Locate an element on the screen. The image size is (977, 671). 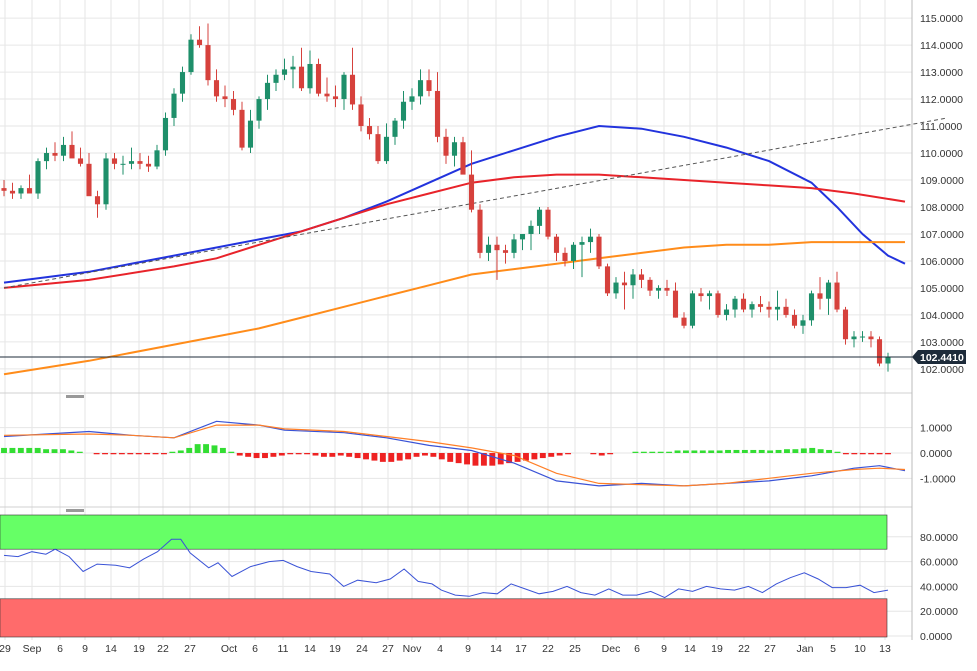
price-tick-label: 106.0000 is located at coordinates (942, 262).